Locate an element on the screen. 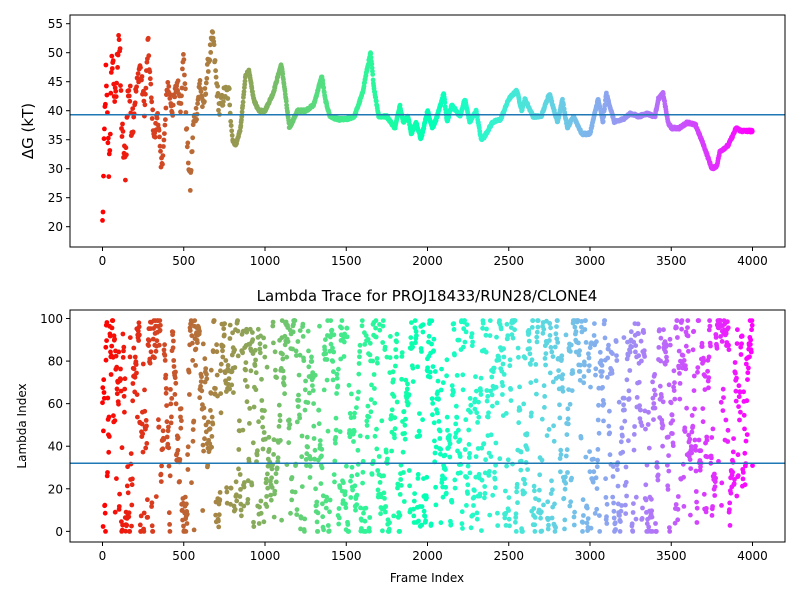 Image resolution: width=800 pixels, height=600 pixels. y-tick-label: 35 is located at coordinates (55, 140).